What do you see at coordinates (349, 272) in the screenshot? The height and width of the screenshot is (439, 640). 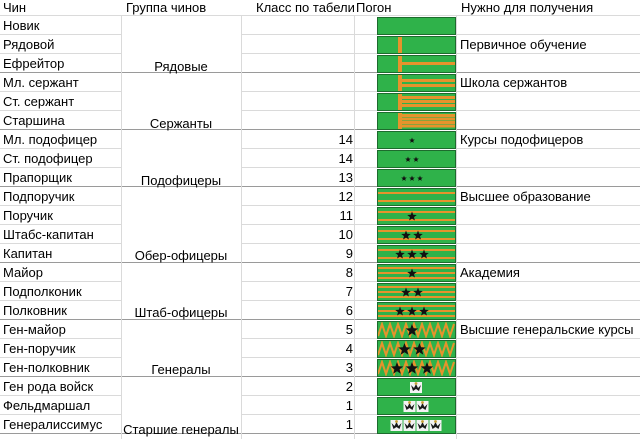 I see `table-class: 8` at bounding box center [349, 272].